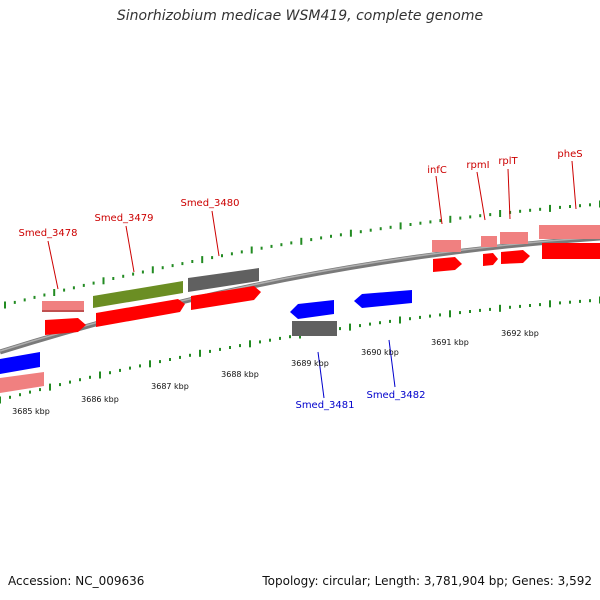 This screenshot has width=600, height=600. Describe the element at coordinates (123, 218) in the screenshot. I see `label-smed-3479: Smed_3479` at that location.